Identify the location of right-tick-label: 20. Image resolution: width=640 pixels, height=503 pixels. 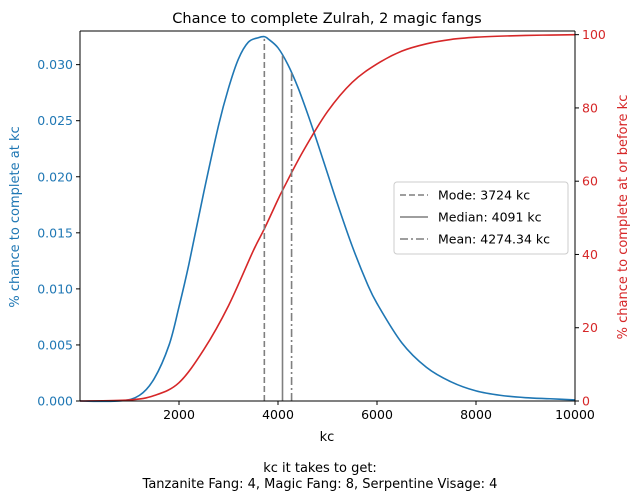
(590, 327).